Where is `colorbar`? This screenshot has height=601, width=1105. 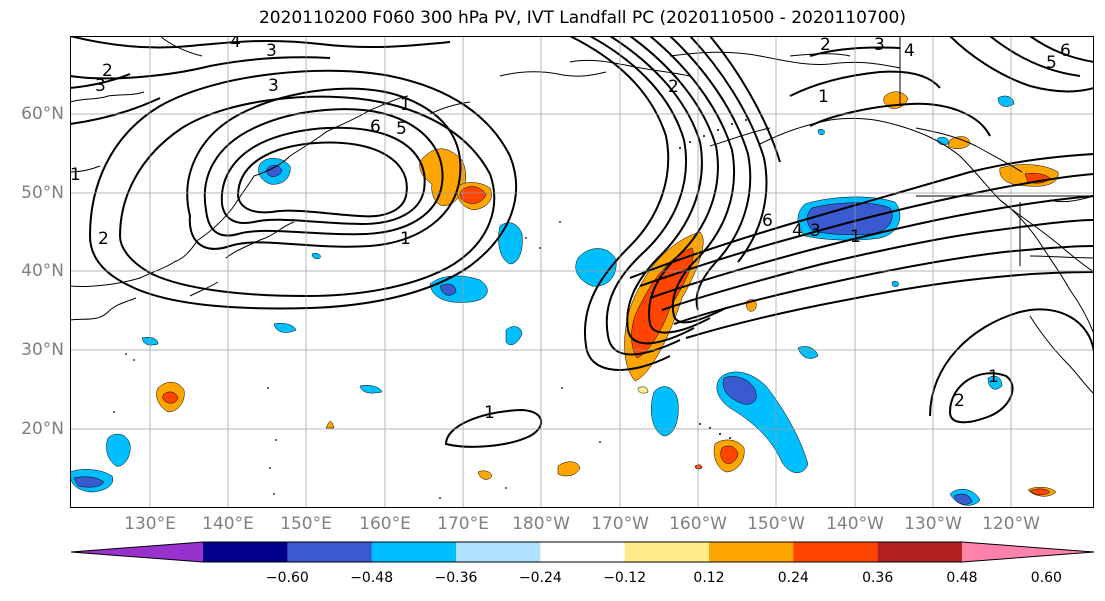 colorbar is located at coordinates (582, 552).